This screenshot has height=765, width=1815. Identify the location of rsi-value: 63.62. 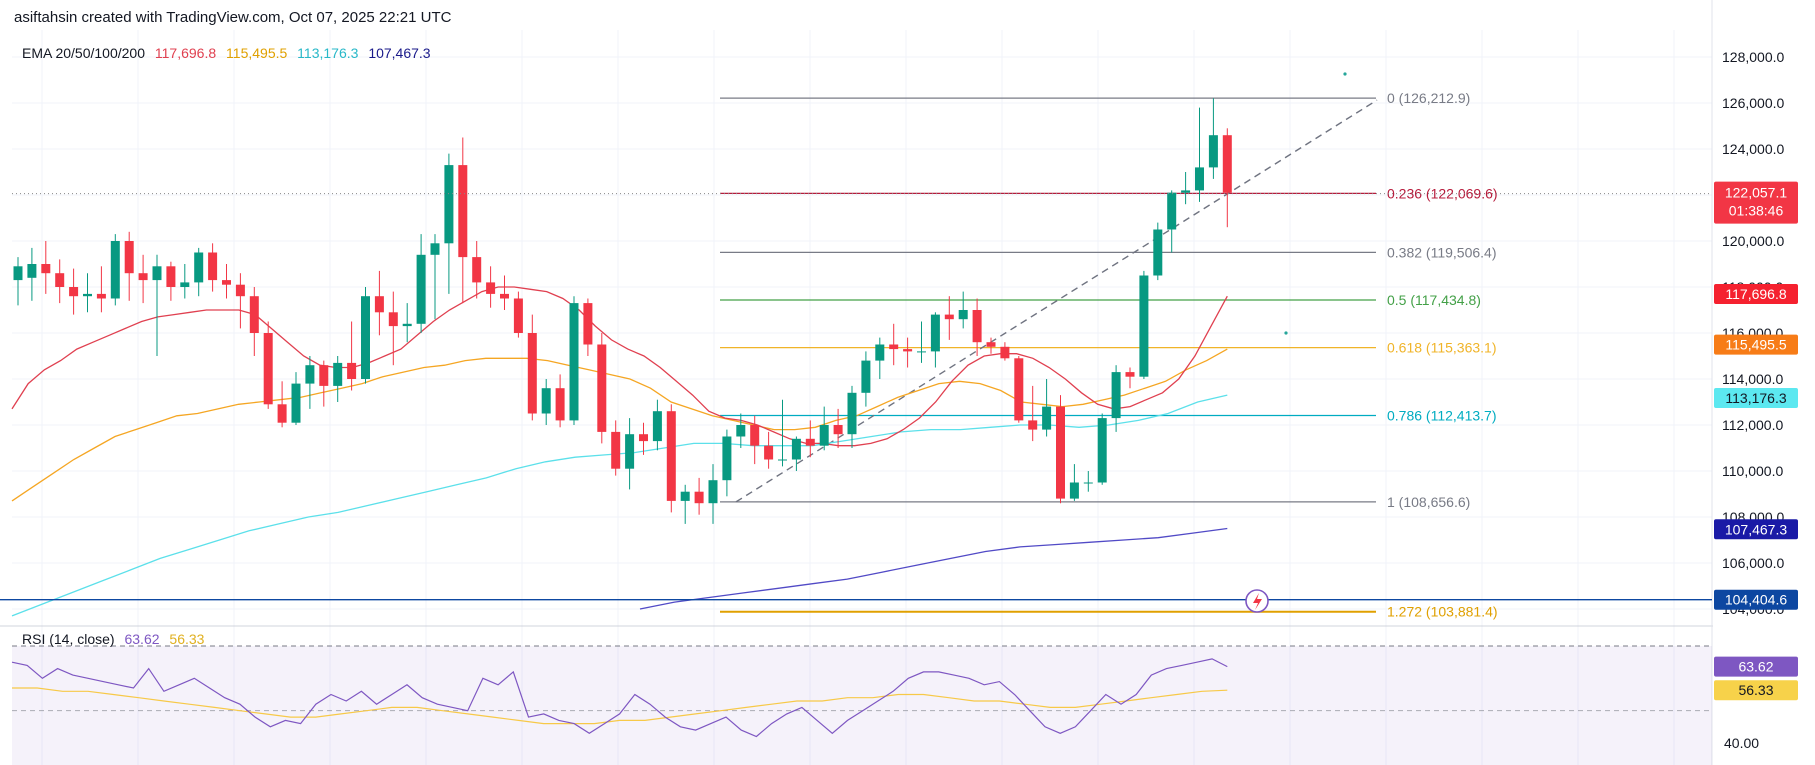
(142, 639).